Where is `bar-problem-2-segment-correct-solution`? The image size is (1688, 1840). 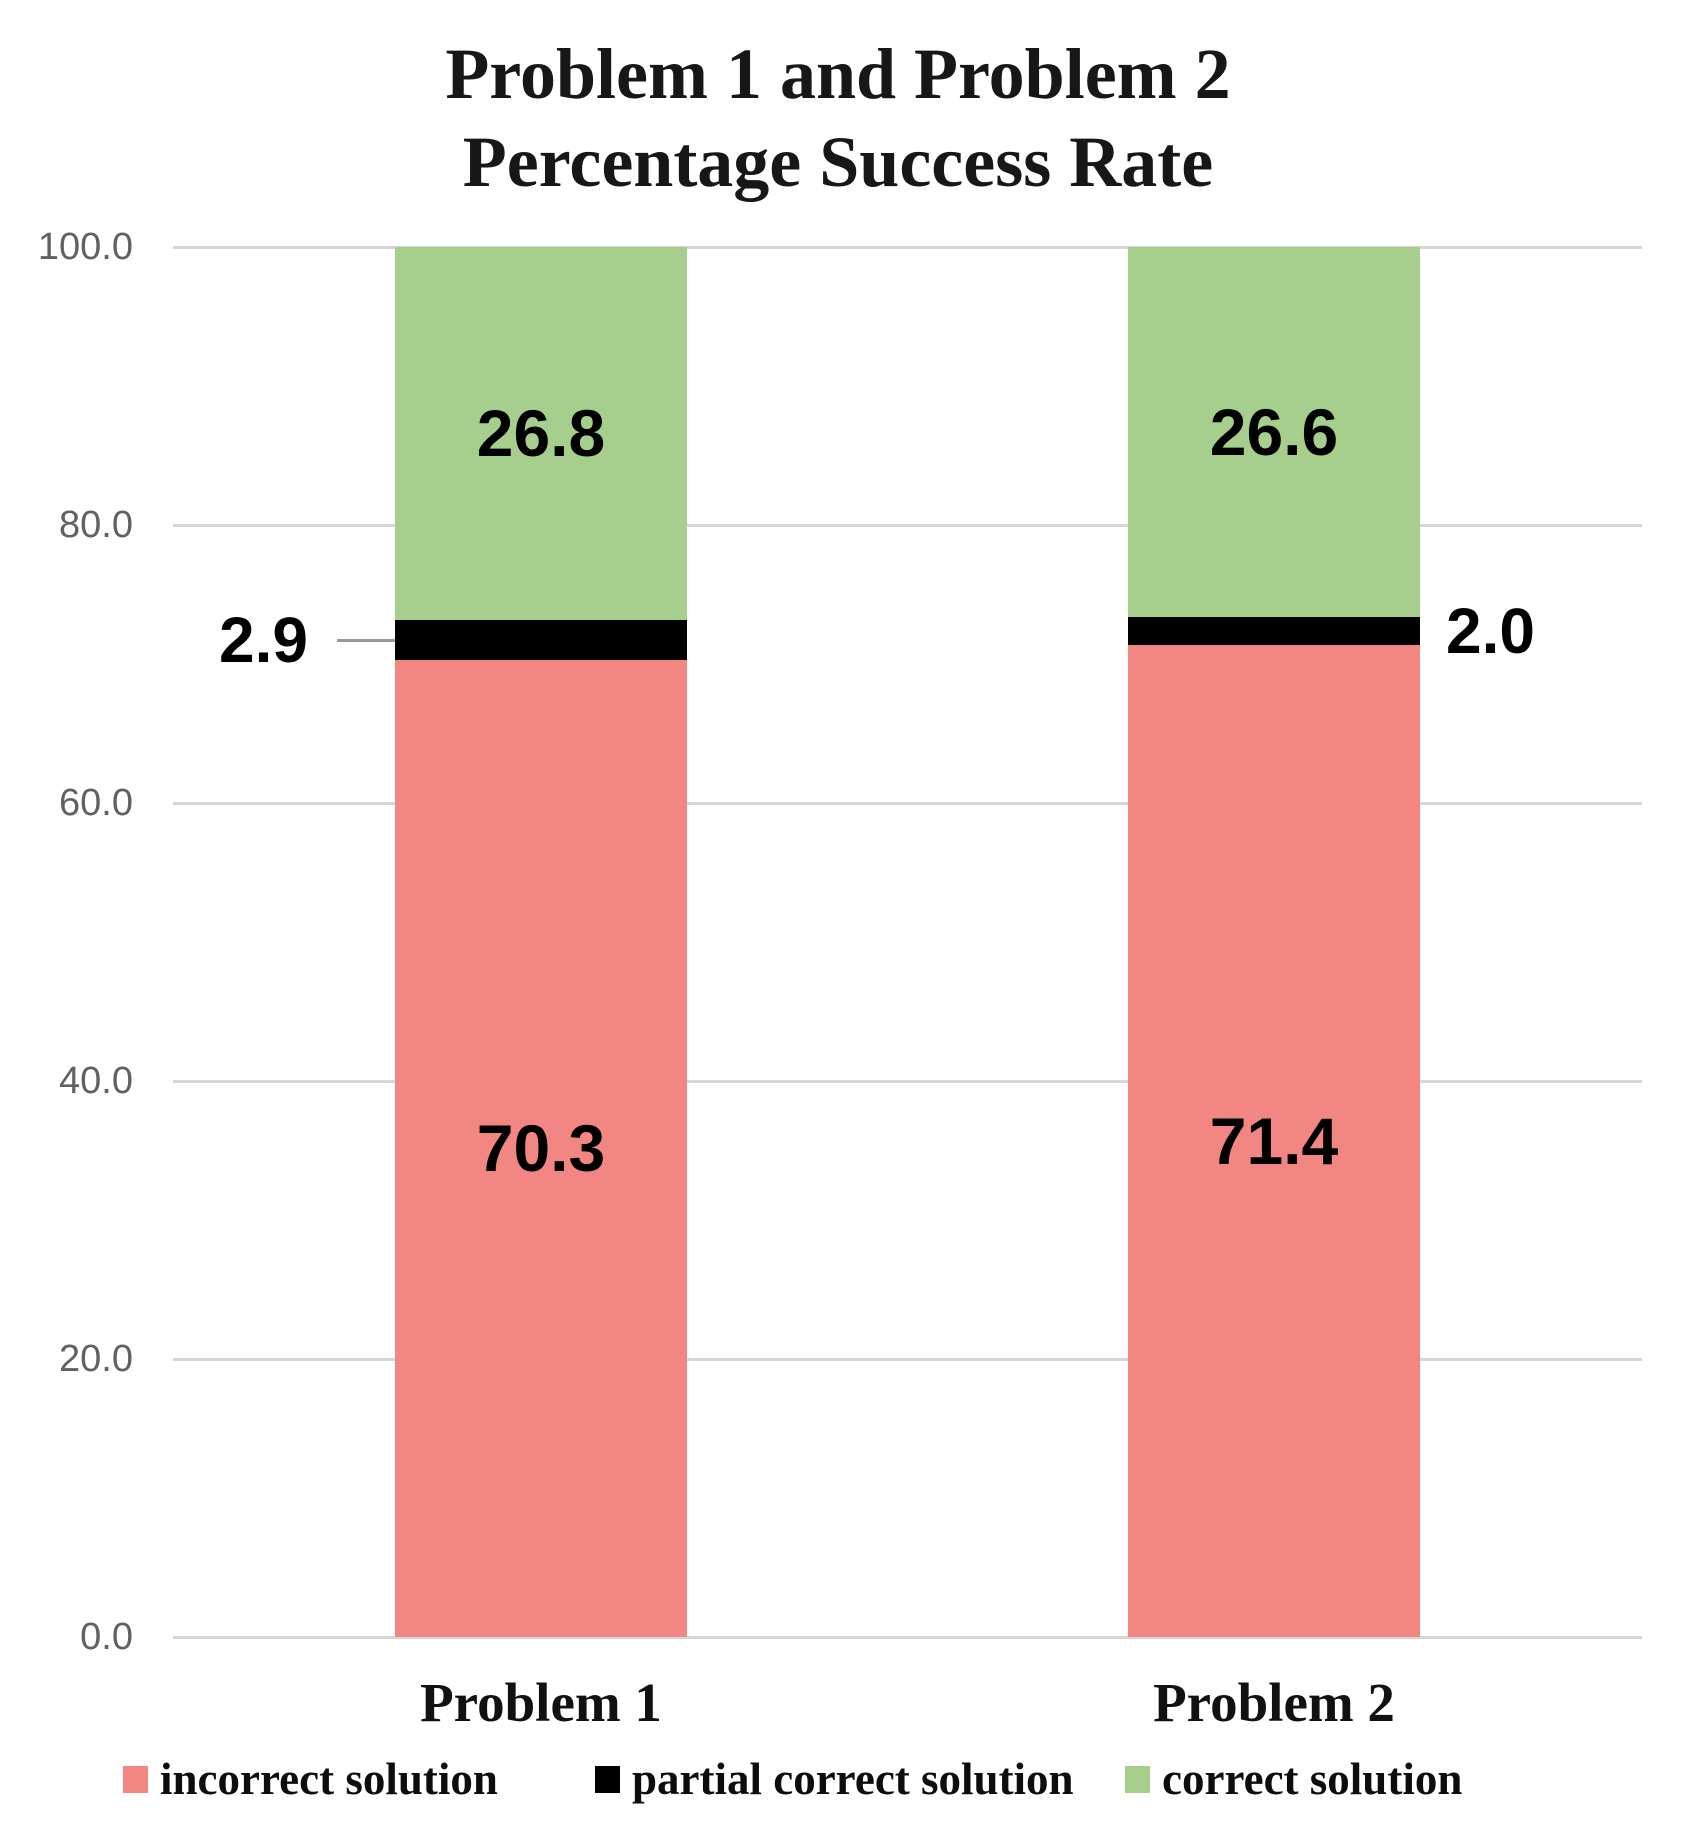
bar-problem-2-segment-correct-solution is located at coordinates (1274, 432).